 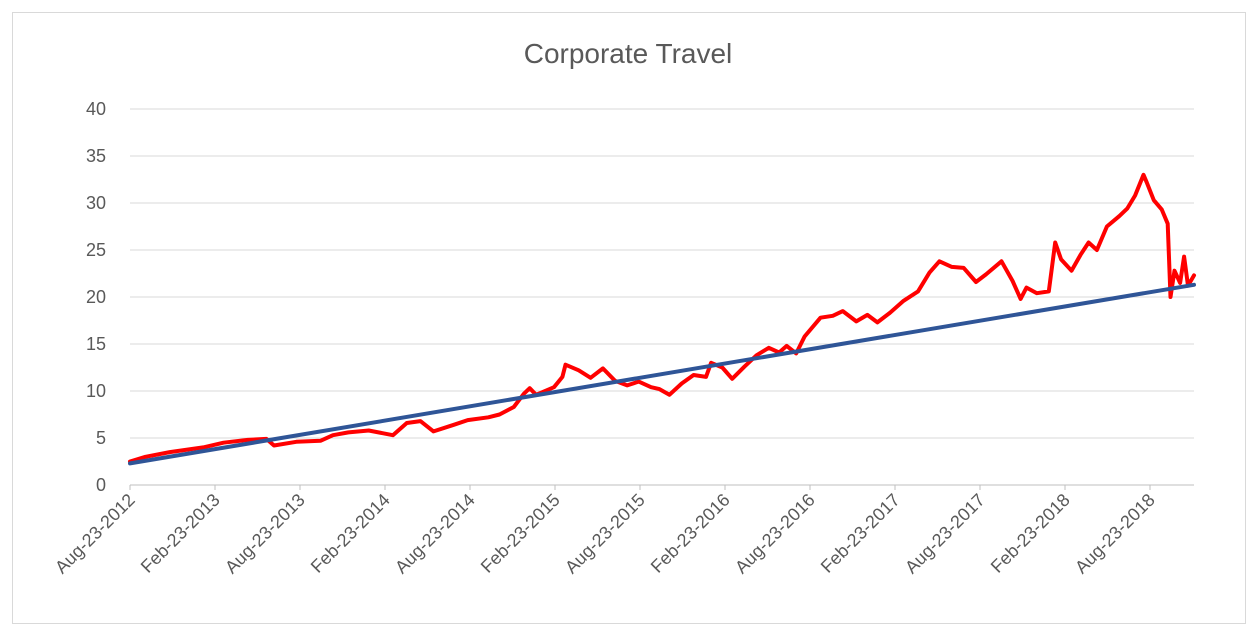 What do you see at coordinates (101, 438) in the screenshot?
I see `y-tick-label: 5` at bounding box center [101, 438].